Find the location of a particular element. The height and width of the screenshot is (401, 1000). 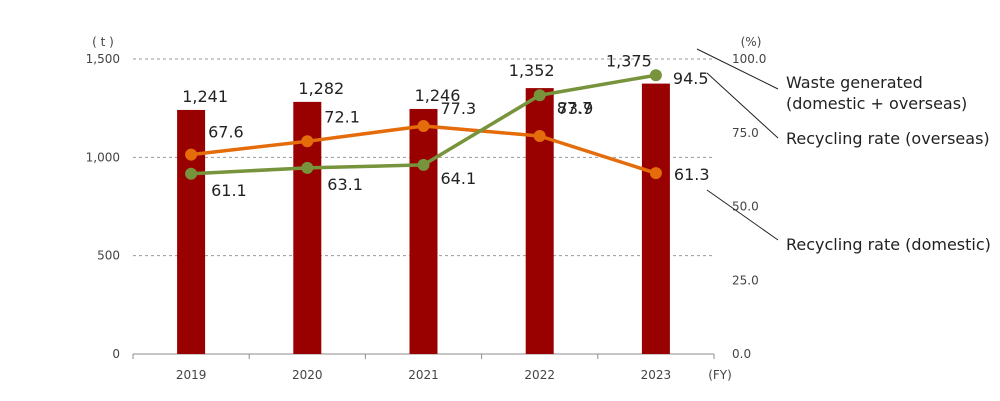

x-tick-label: 2023 is located at coordinates (656, 375).